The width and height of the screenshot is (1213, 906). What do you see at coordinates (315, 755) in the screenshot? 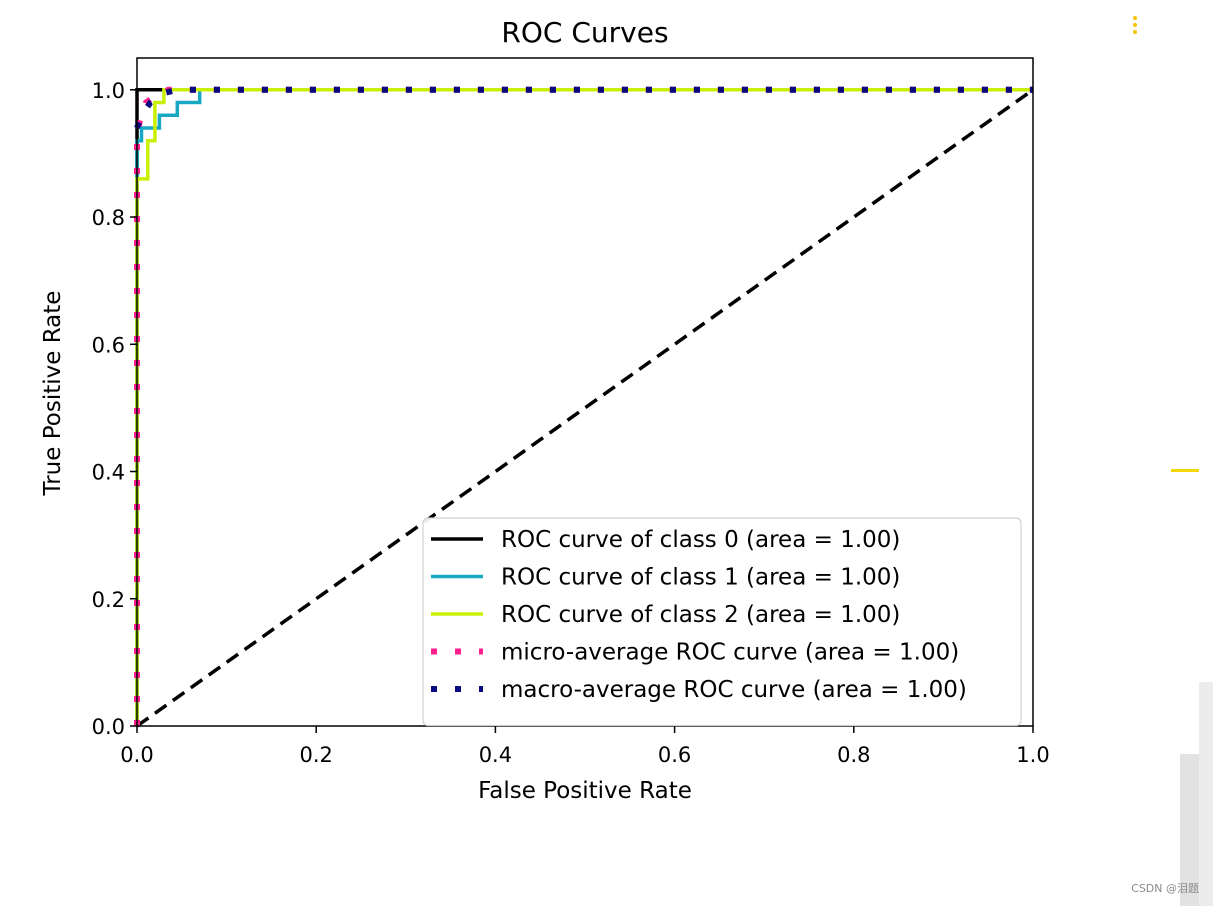
I see `x-tick-label: 0.2` at bounding box center [315, 755].